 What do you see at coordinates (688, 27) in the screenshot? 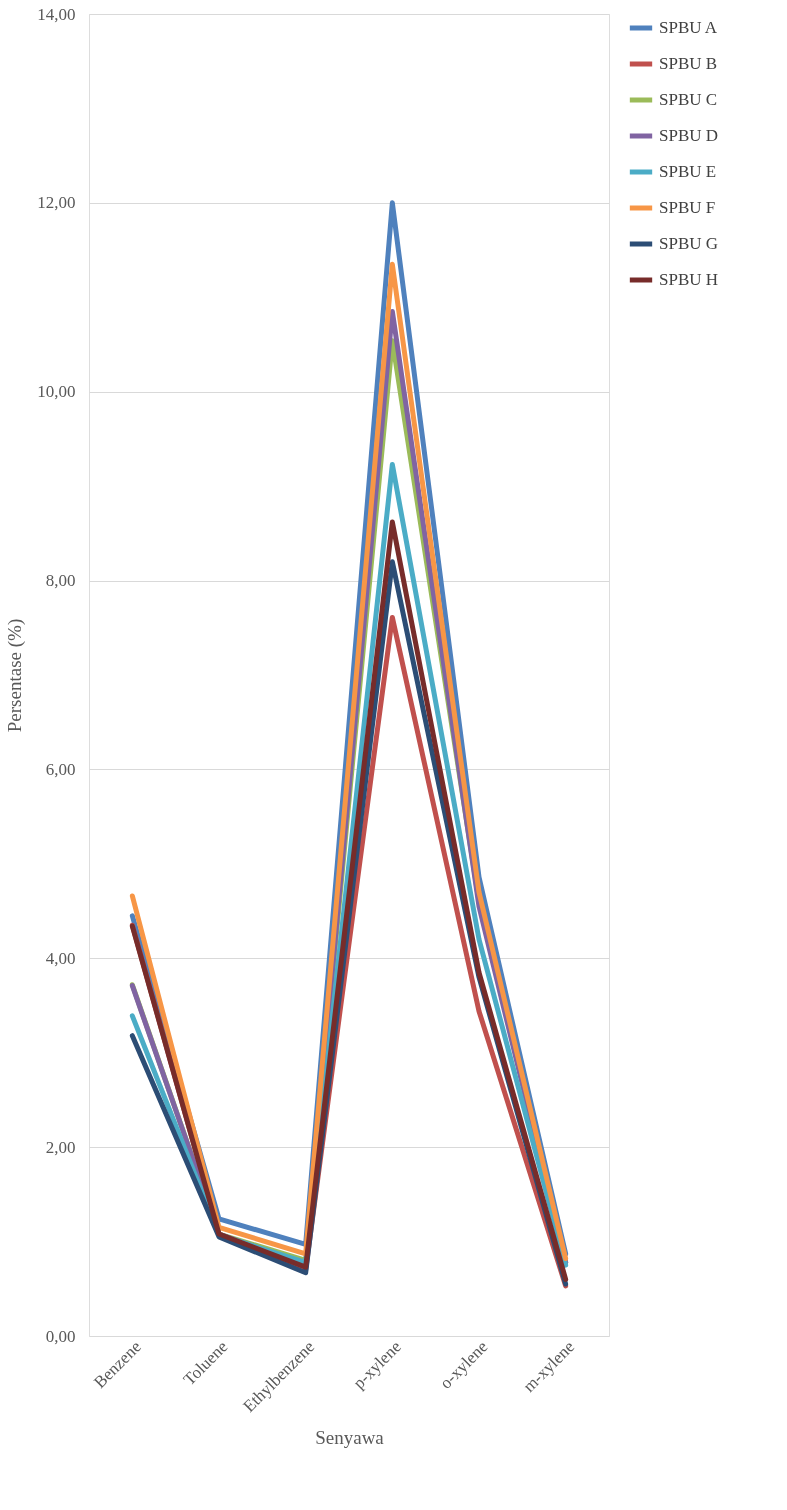
I see `legend-label: SPBU A` at bounding box center [688, 27].